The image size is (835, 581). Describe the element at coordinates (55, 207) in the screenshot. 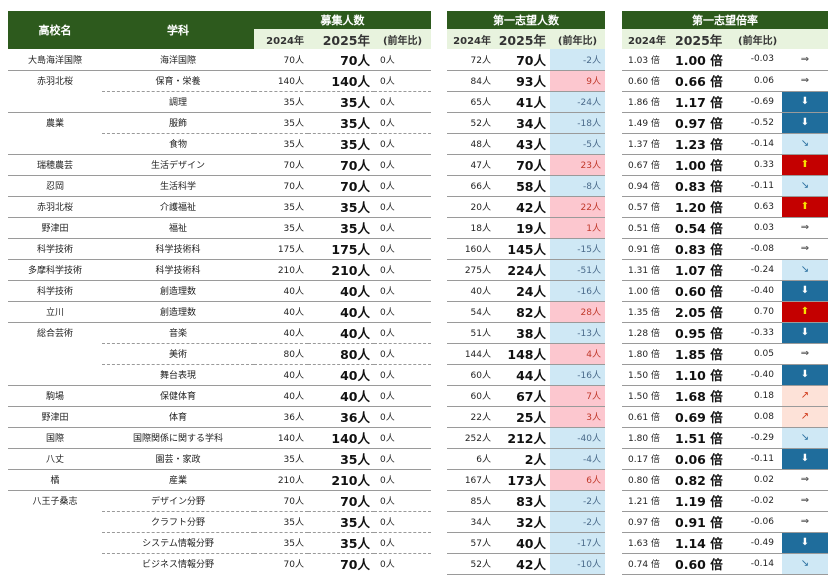

I see `school-name-cell: 赤羽北桜` at that location.